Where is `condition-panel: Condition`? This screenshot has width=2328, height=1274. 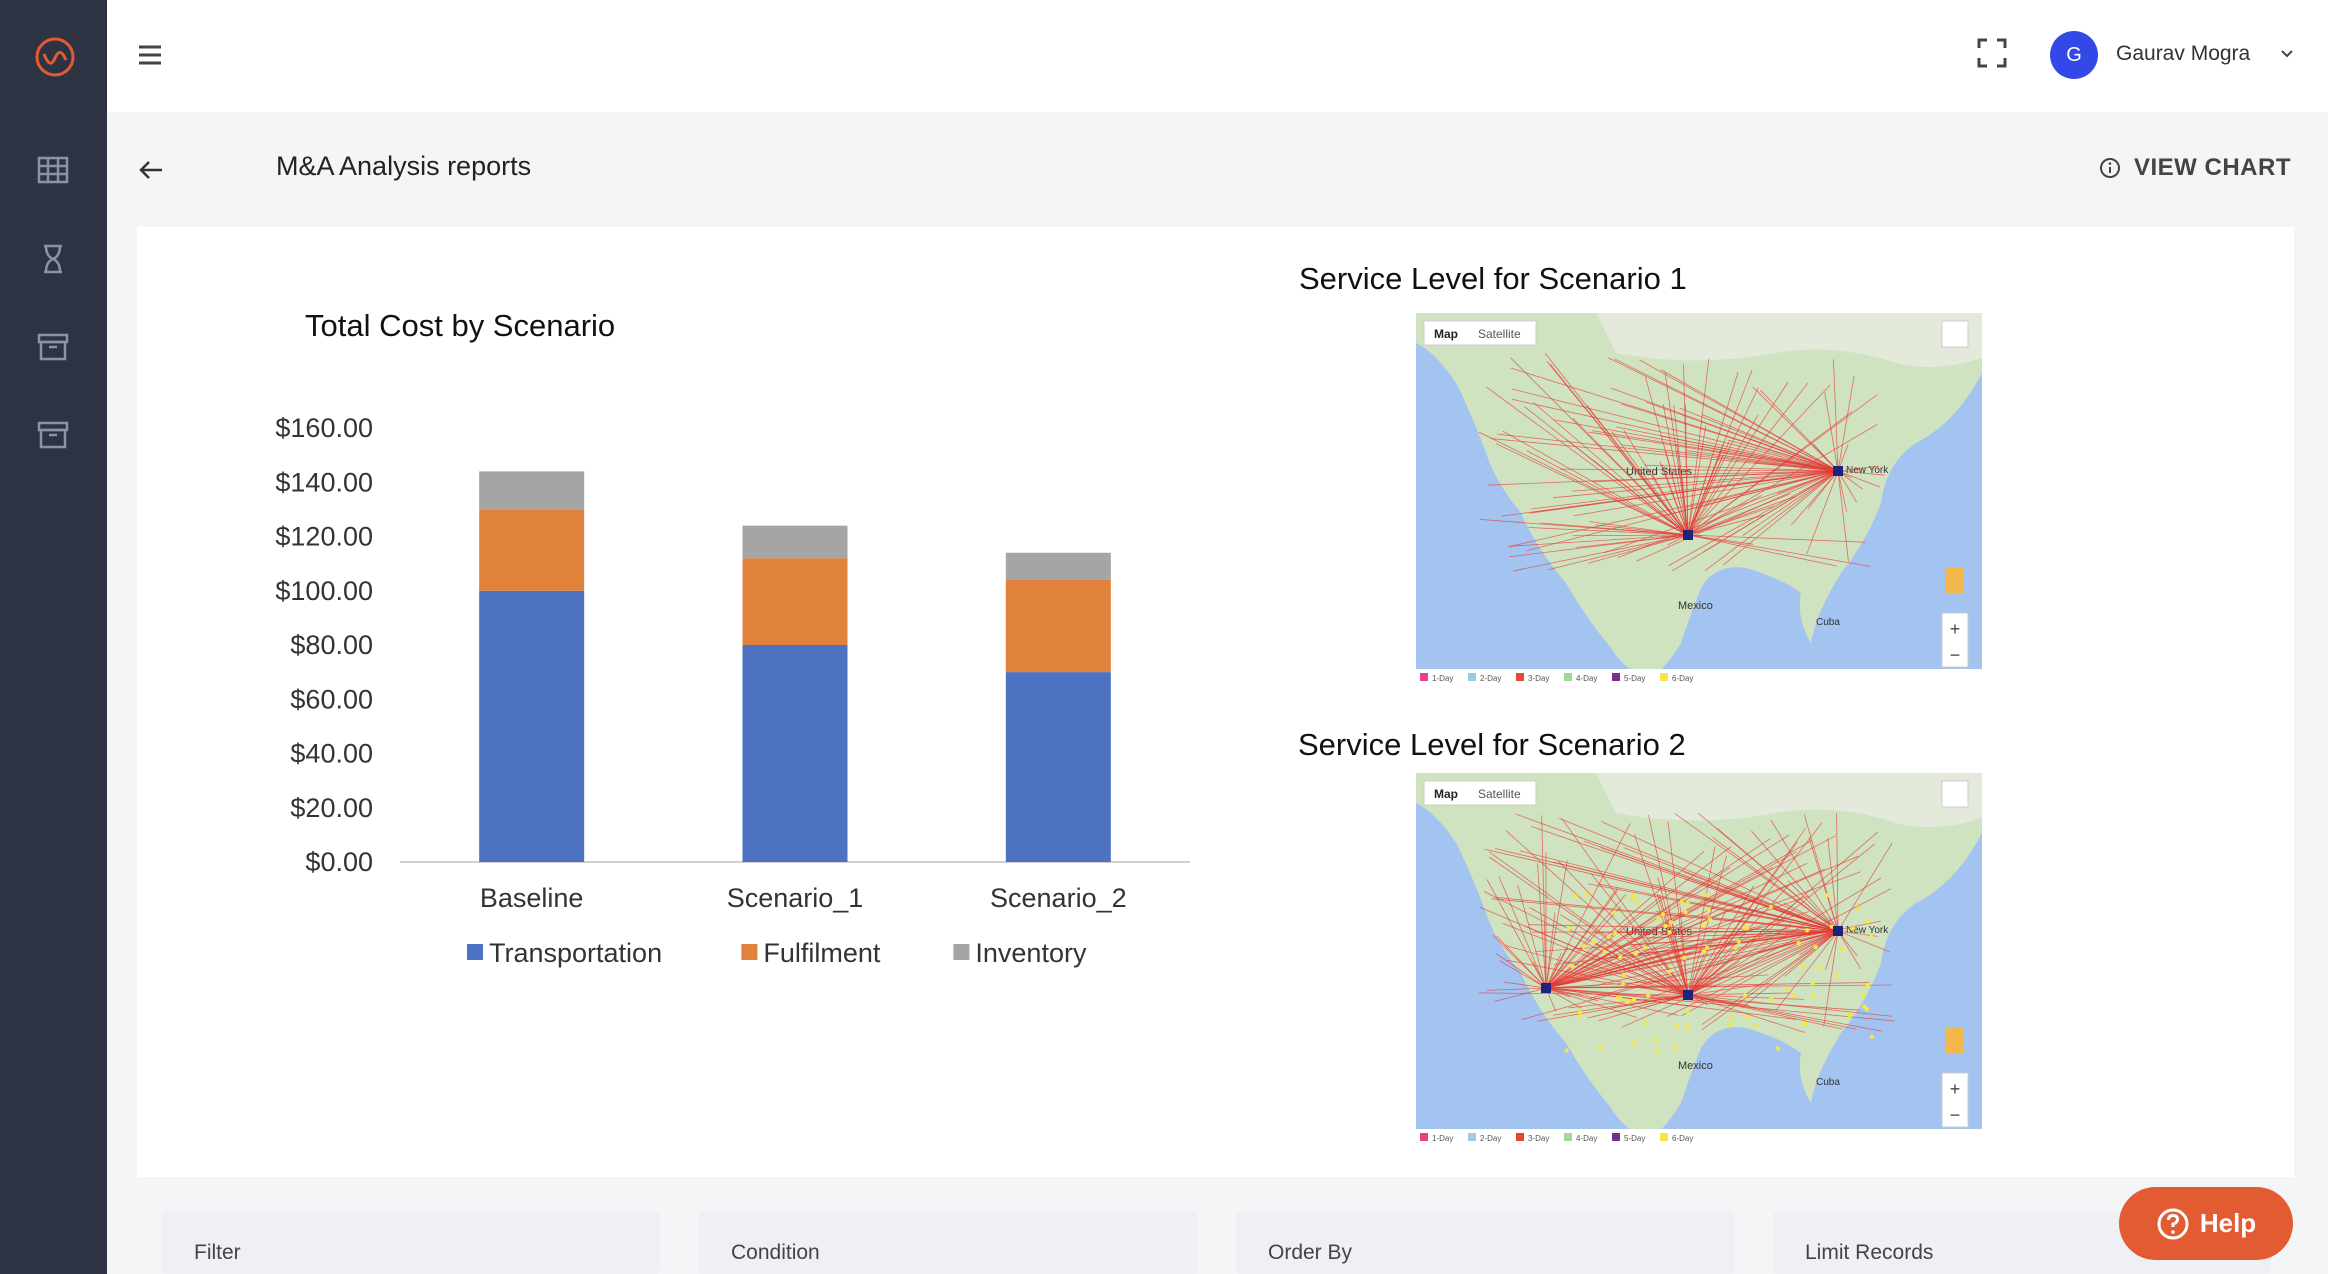
condition-panel: Condition is located at coordinates (948, 1242).